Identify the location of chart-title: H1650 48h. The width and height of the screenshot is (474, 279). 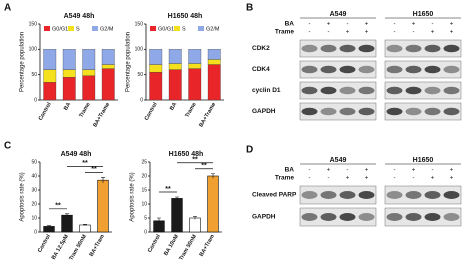
(186, 154).